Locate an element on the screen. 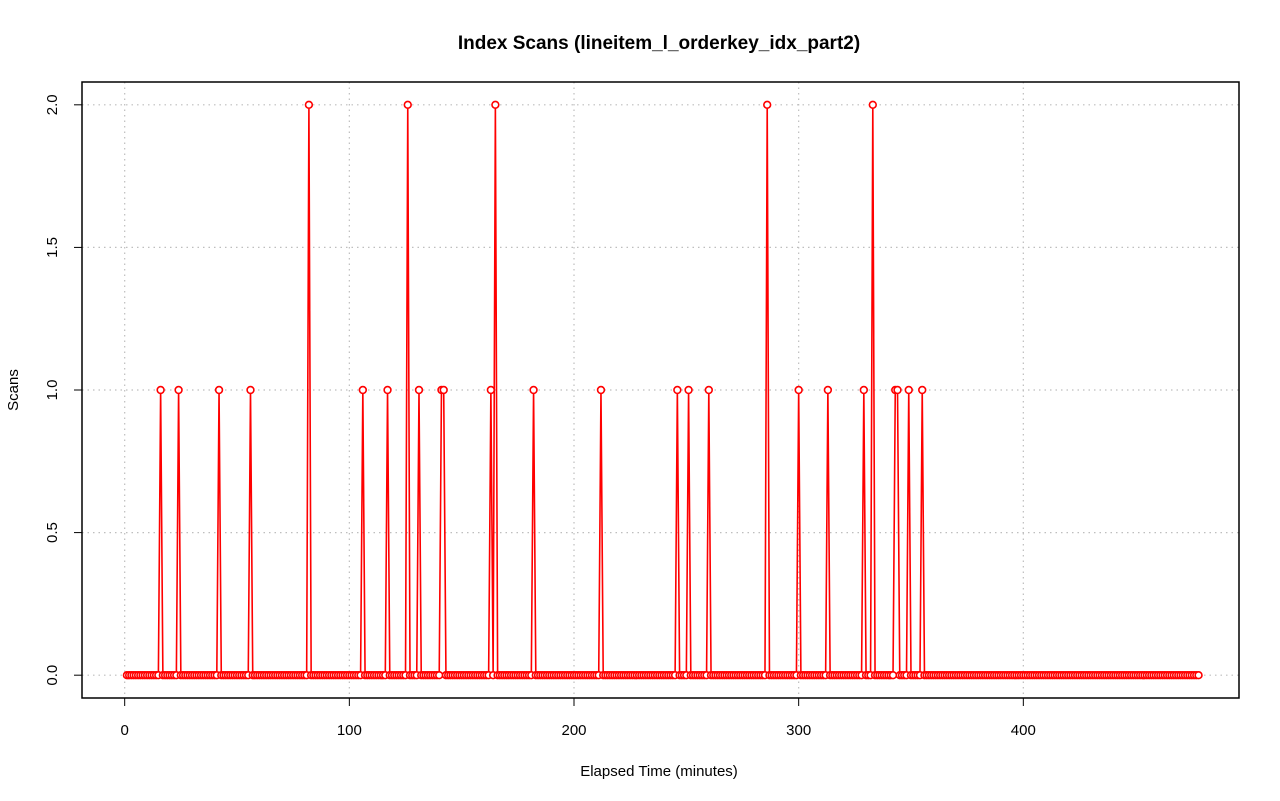  x-tick-label-0: 0 is located at coordinates (125, 730).